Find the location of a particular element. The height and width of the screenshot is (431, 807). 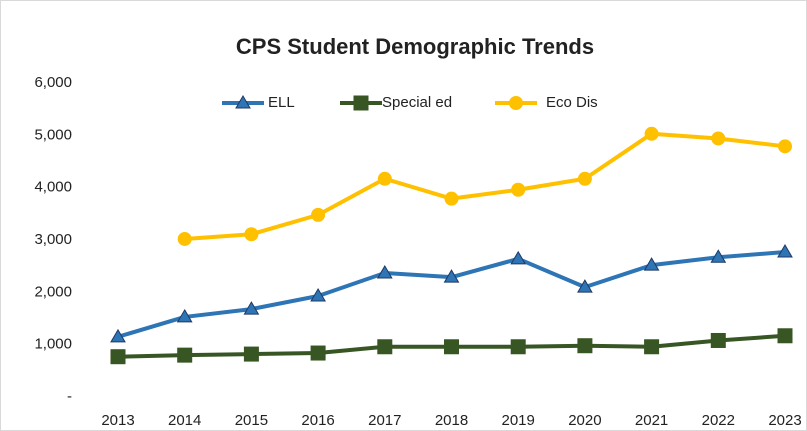

y-tick-label: 3,000 is located at coordinates (53, 239).